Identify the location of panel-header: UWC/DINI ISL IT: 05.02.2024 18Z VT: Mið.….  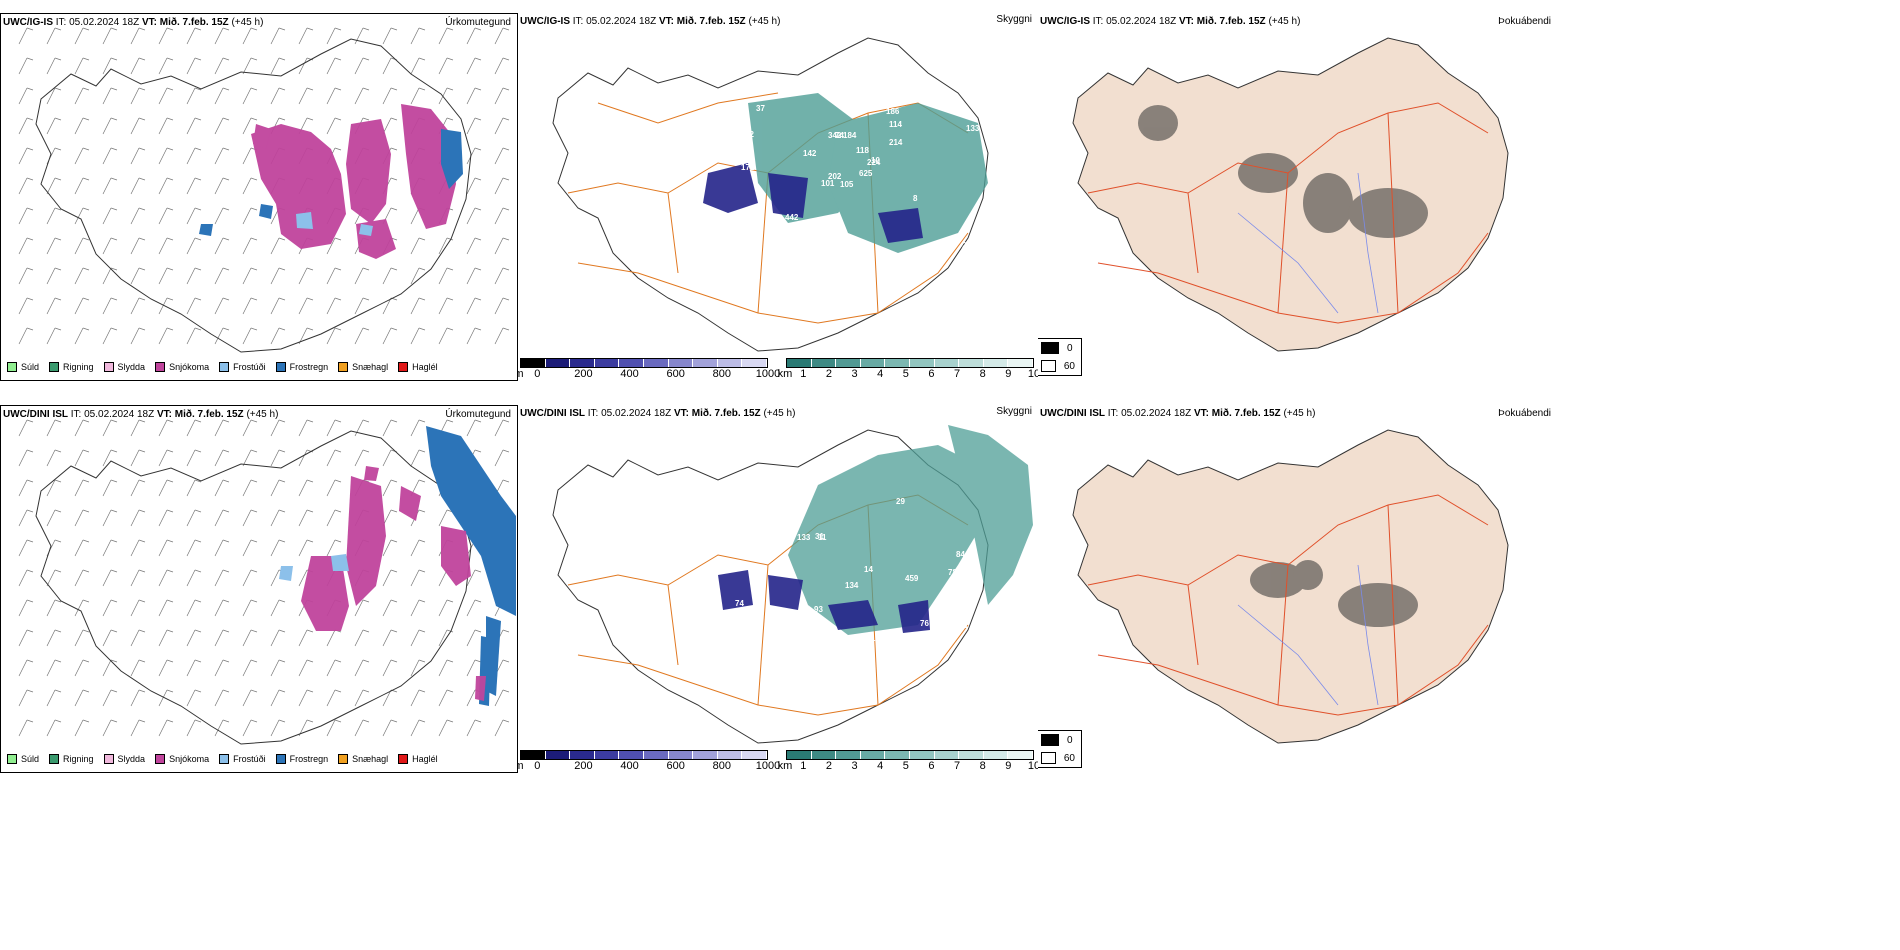
(778, 414).